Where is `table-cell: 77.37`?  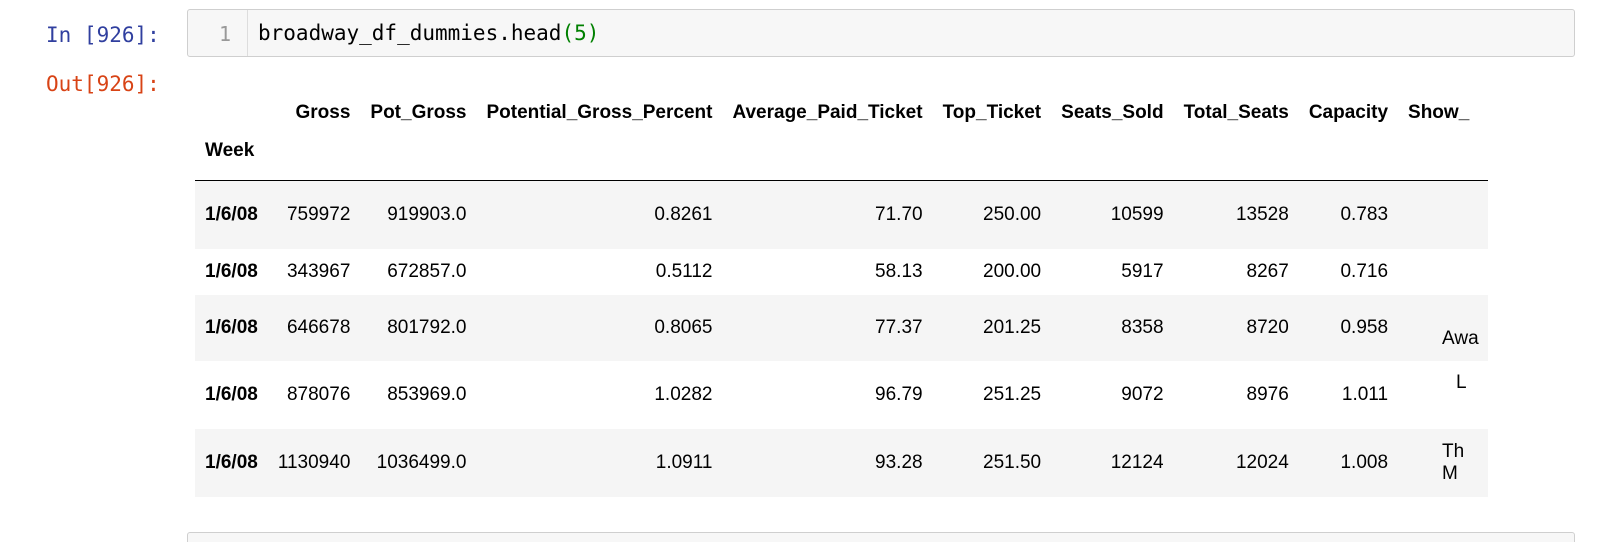
table-cell: 77.37 is located at coordinates (899, 327).